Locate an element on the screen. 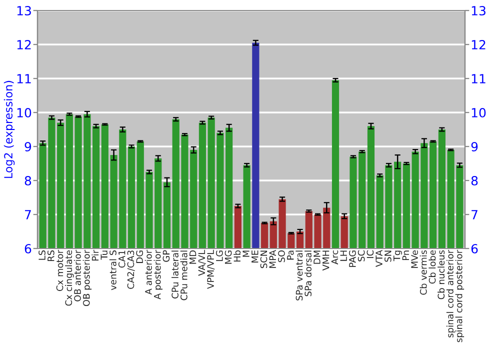  y2-tick-label: 11 is located at coordinates (479, 79).